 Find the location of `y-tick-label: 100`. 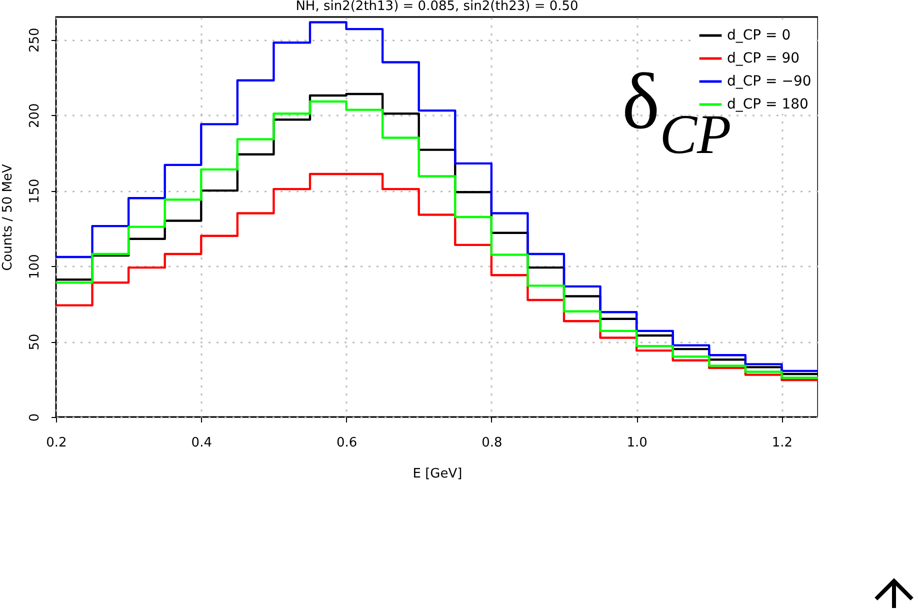

y-tick-label: 100 is located at coordinates (35, 266).